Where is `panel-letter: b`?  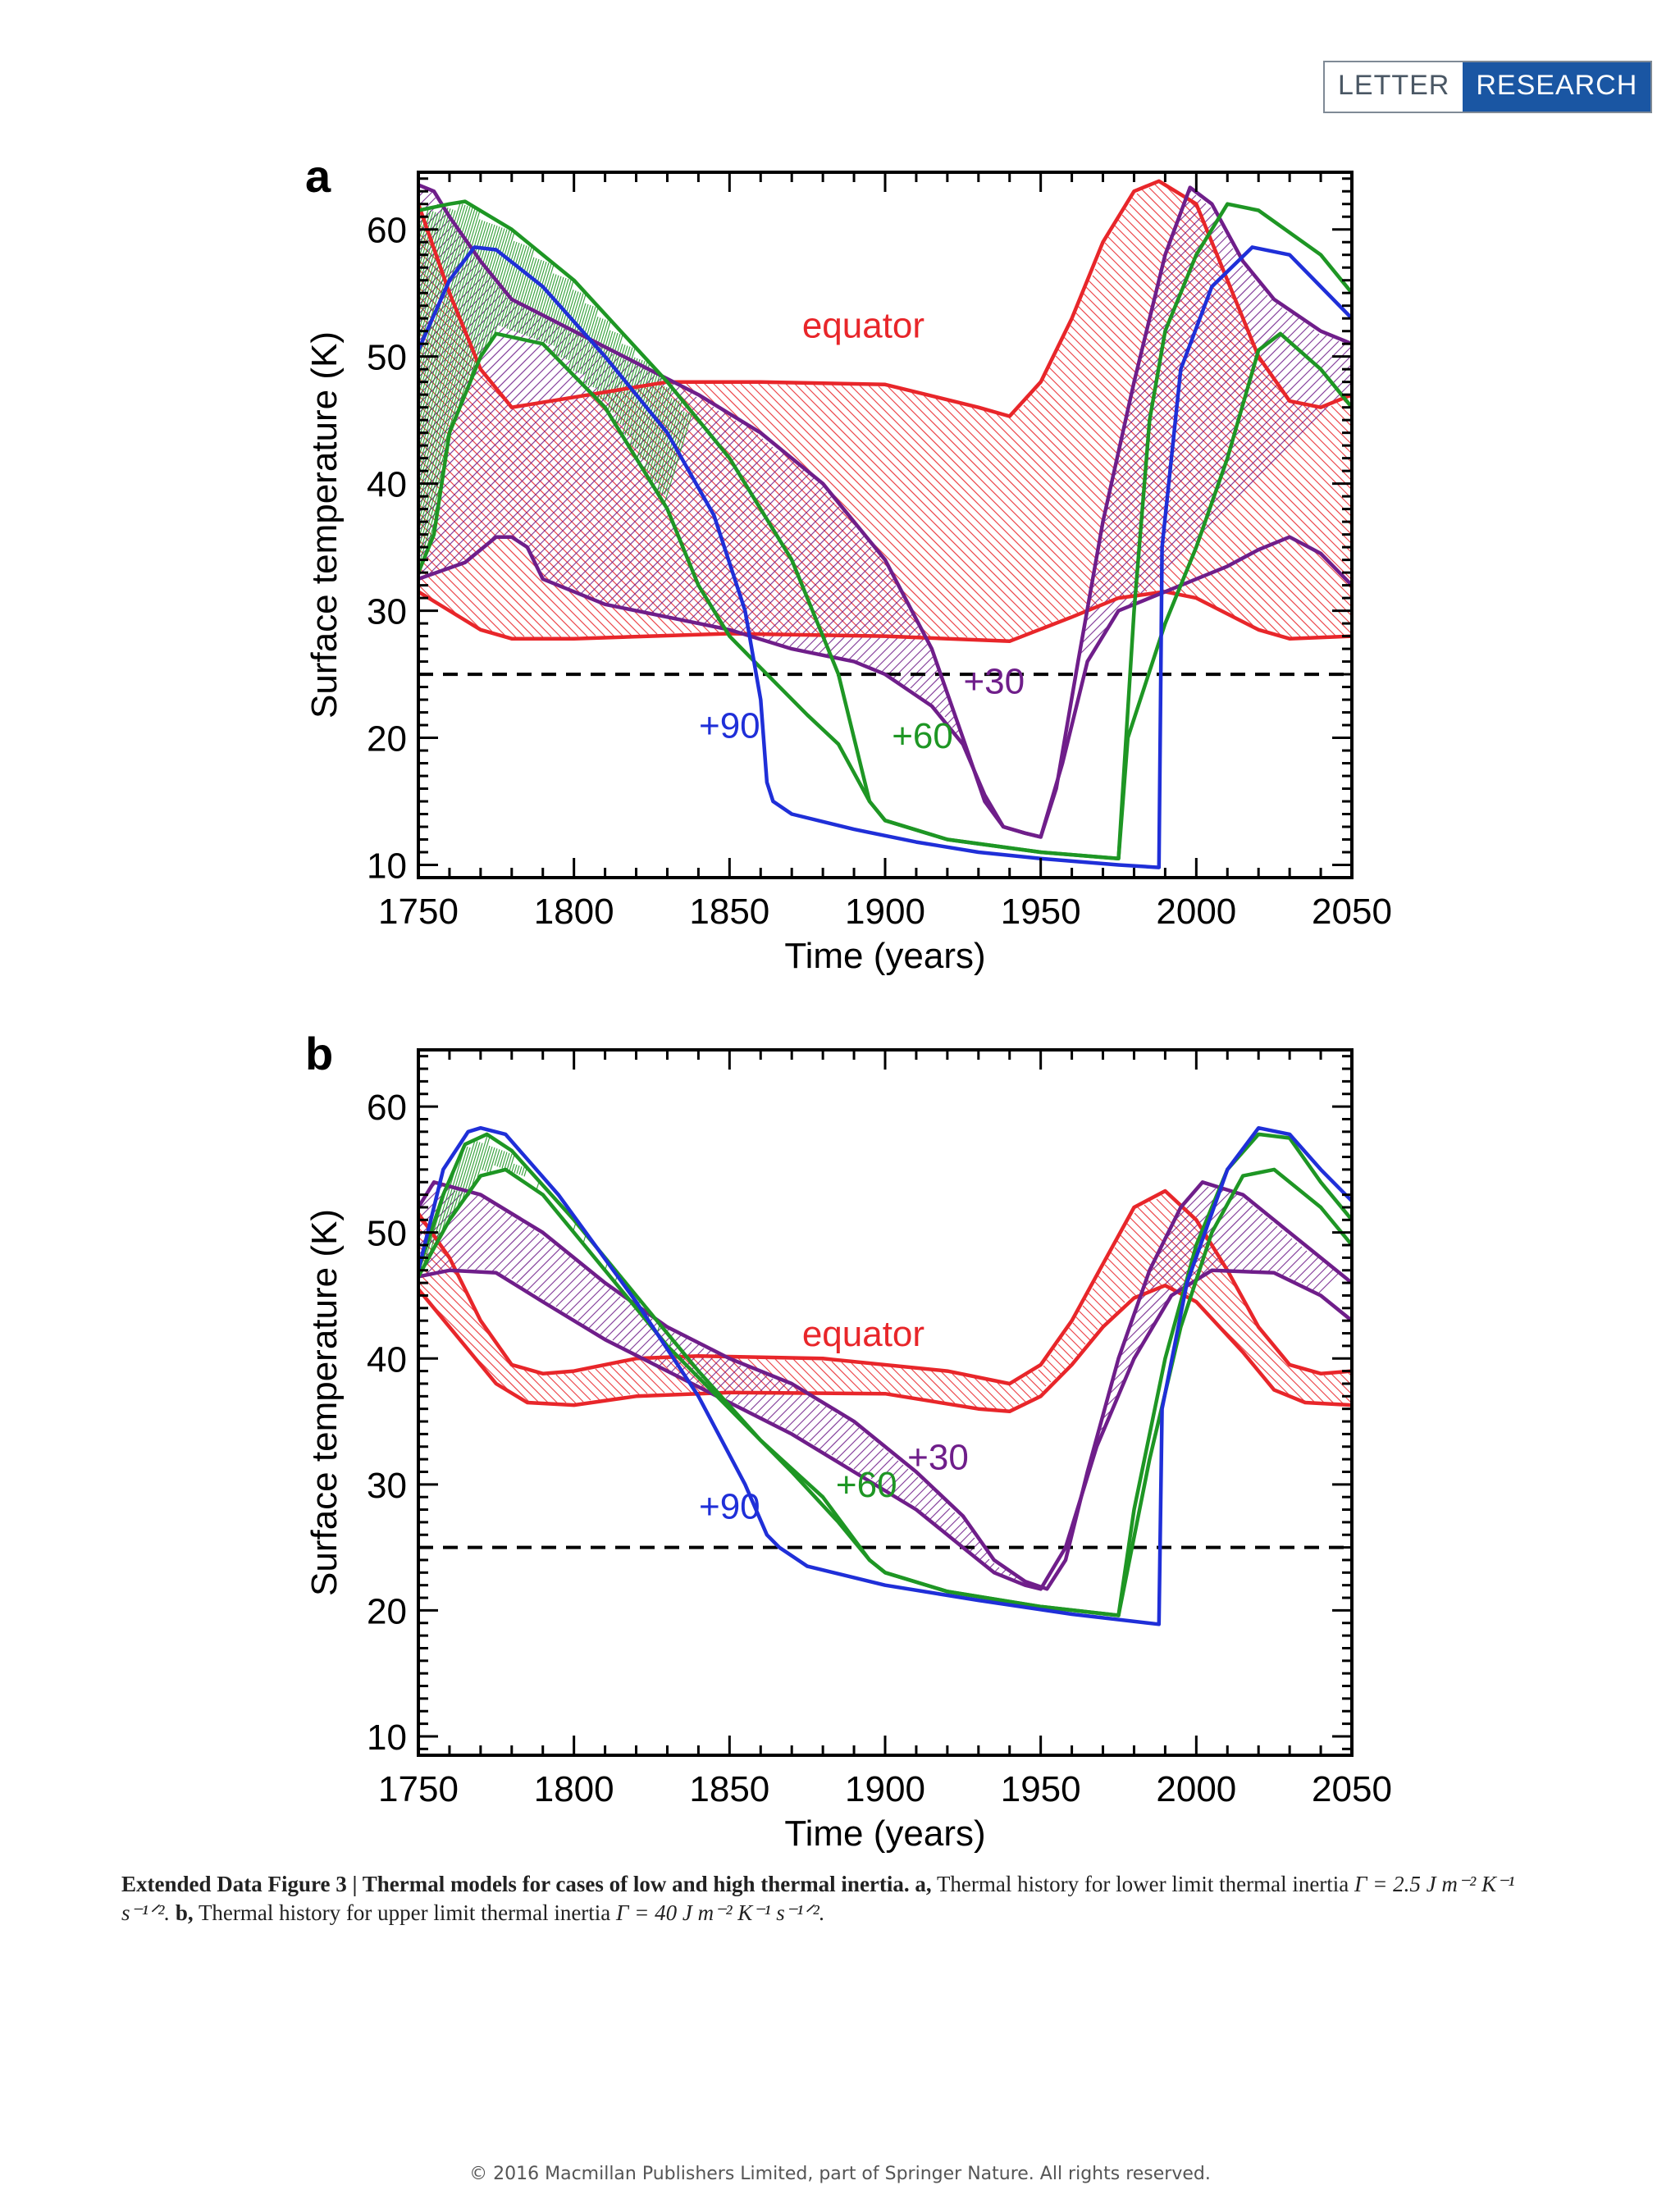
panel-letter: b is located at coordinates (319, 1053).